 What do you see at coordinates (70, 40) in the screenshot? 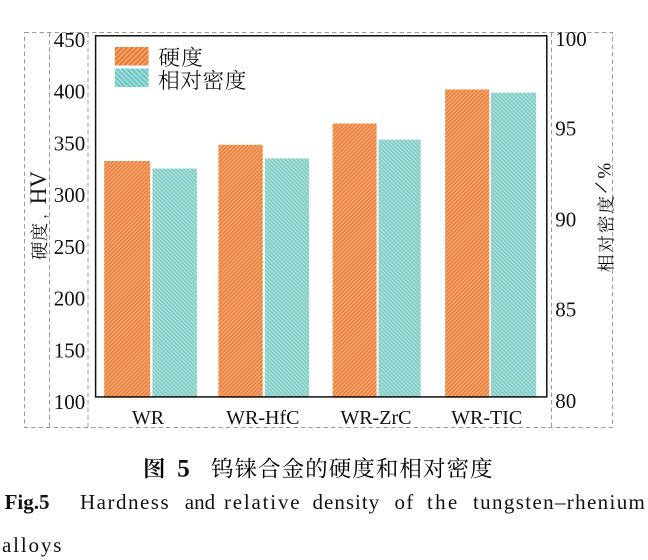
I see `svg-text: 450` at bounding box center [70, 40].